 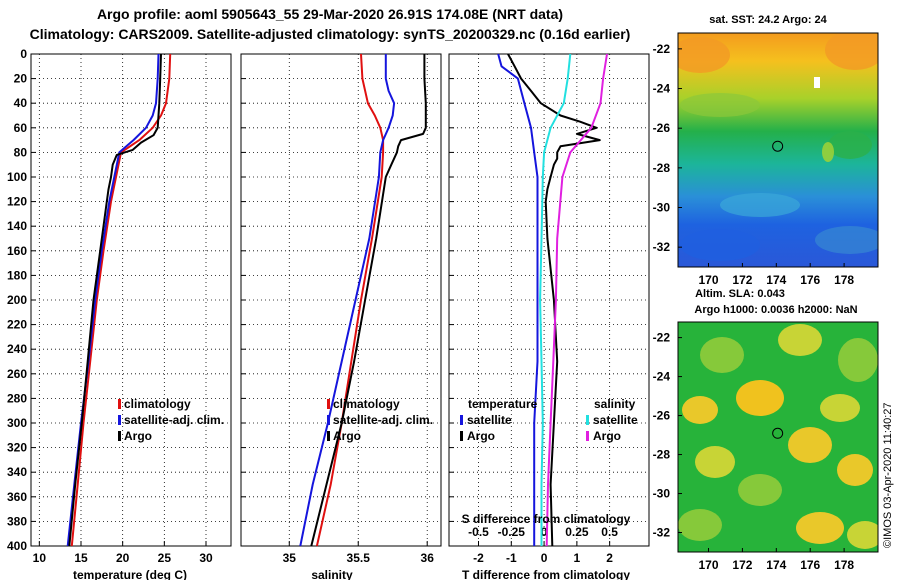 I want to click on legend-temp-argo: Argo, so click(x=481, y=436).